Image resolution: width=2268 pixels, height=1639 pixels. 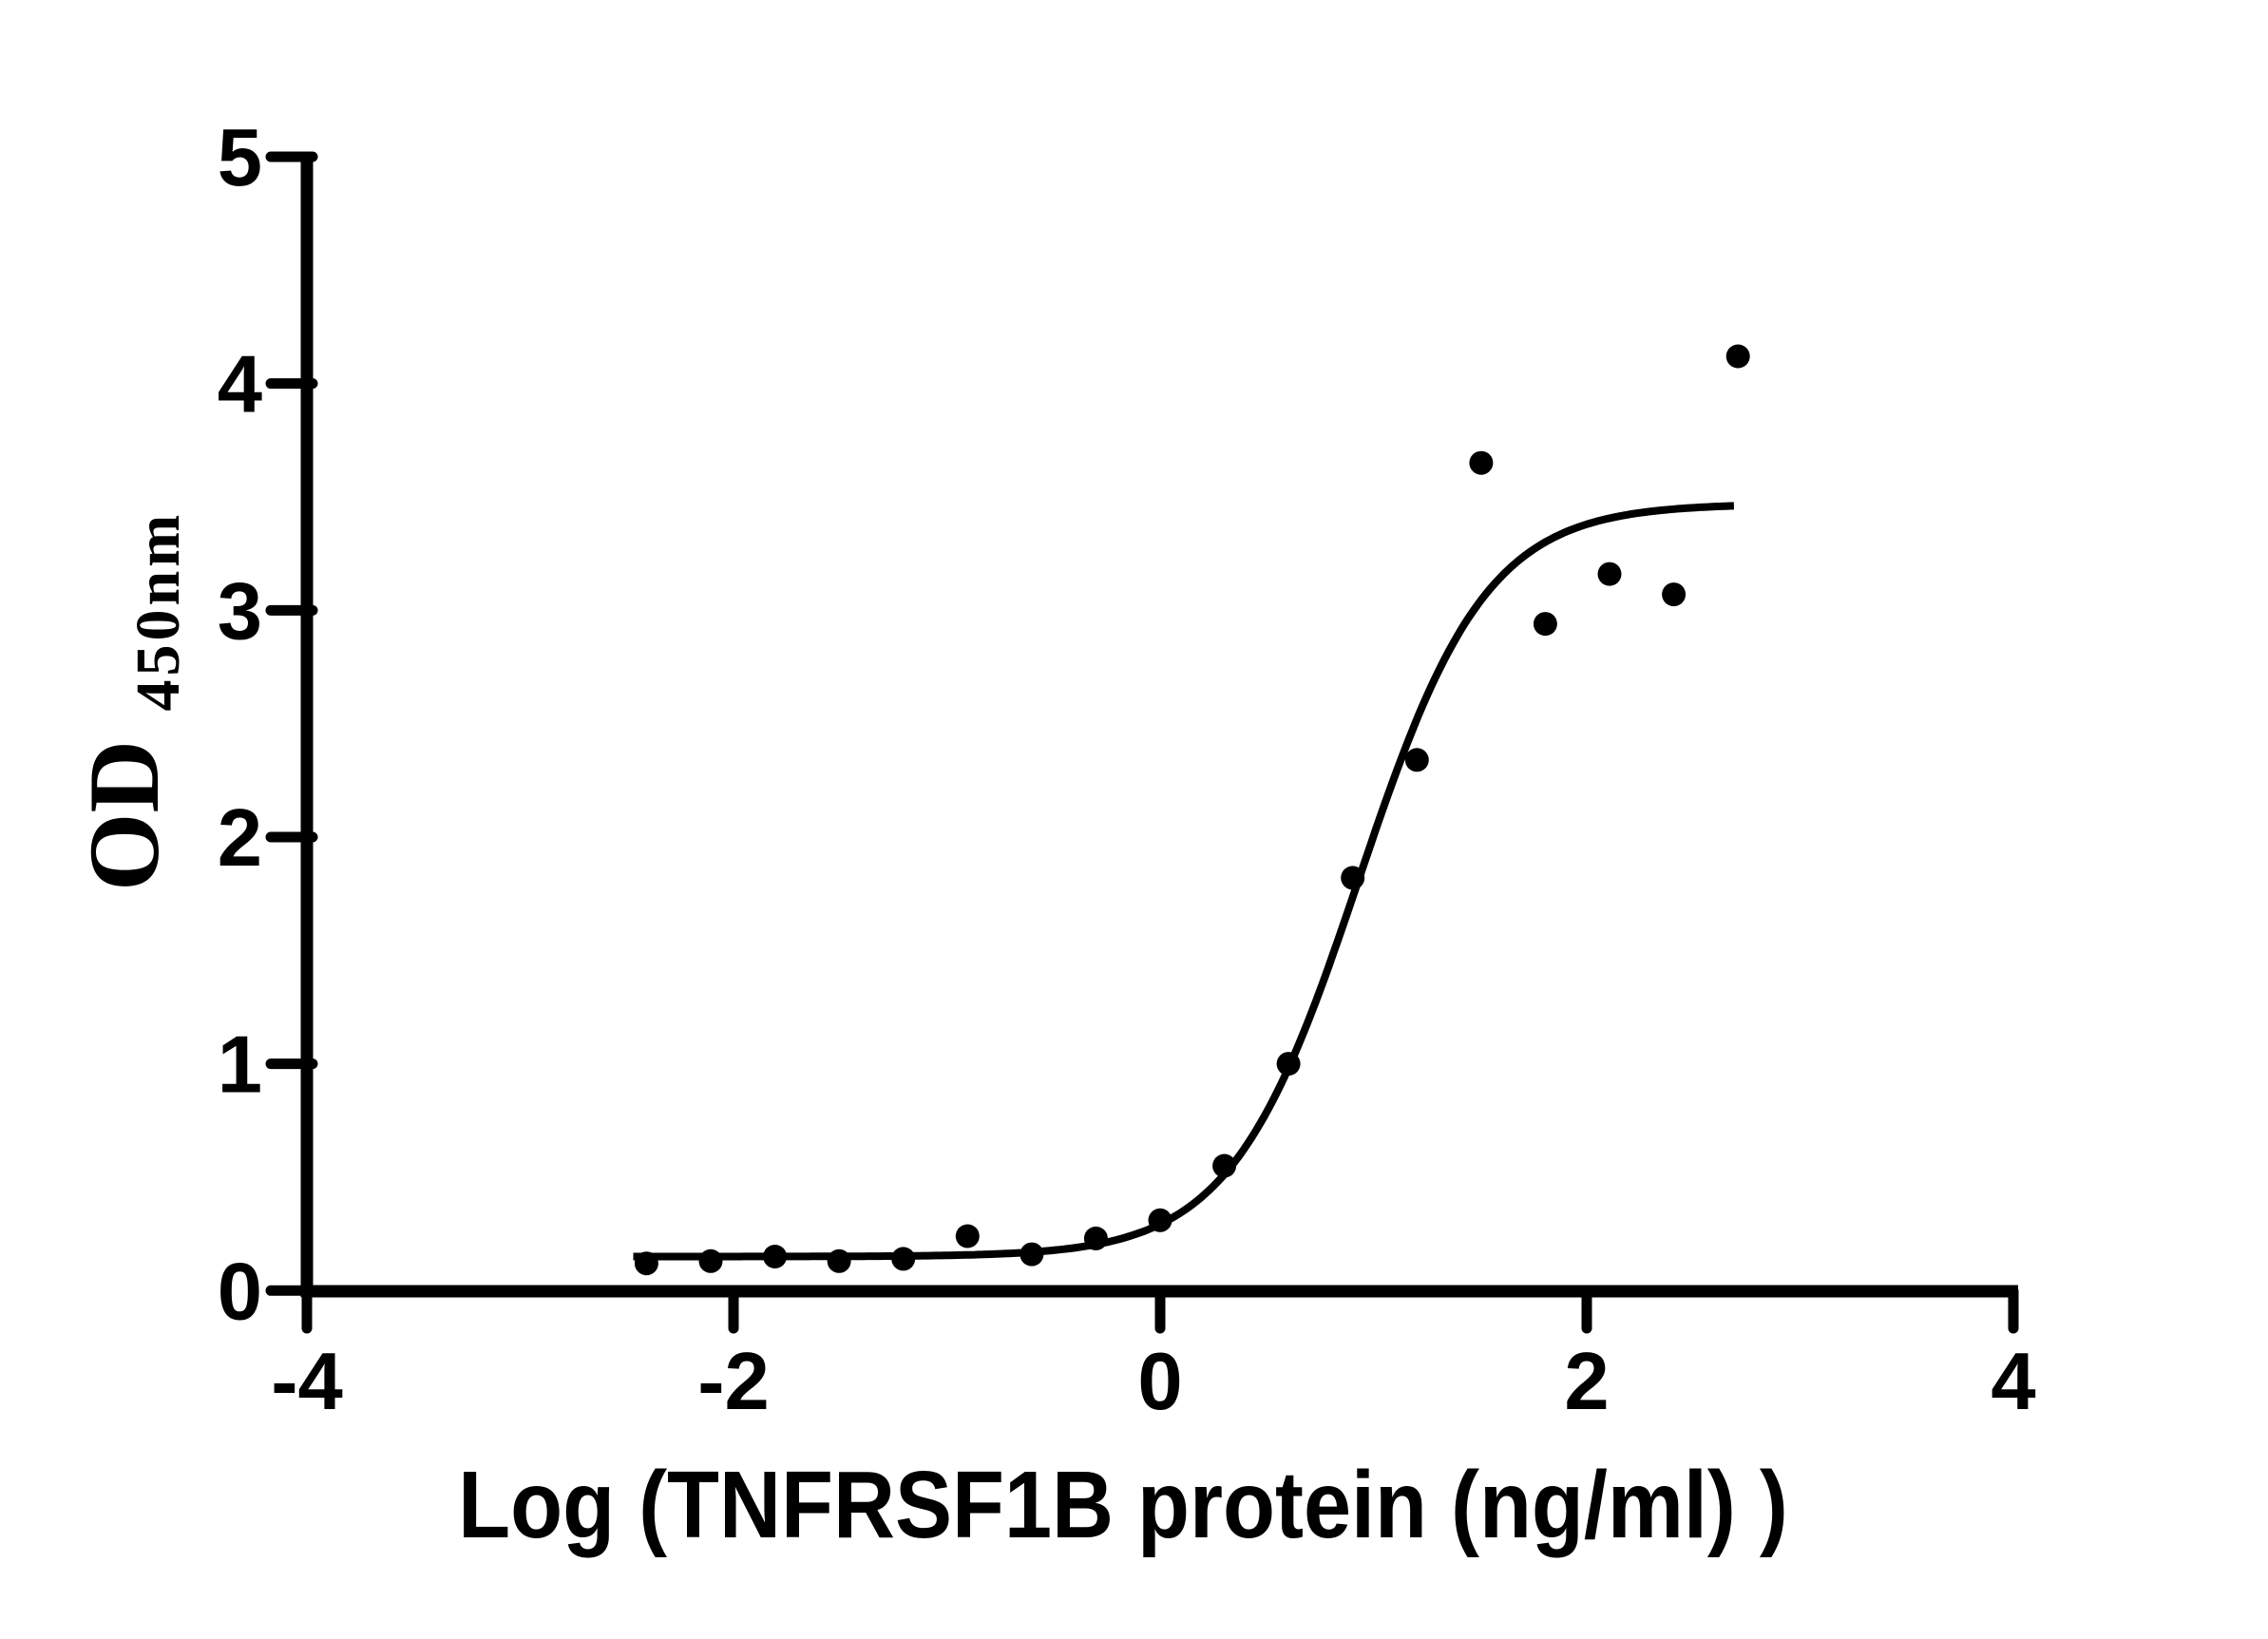 I want to click on y-axis-label-subscript: 450nm, so click(x=159, y=611).